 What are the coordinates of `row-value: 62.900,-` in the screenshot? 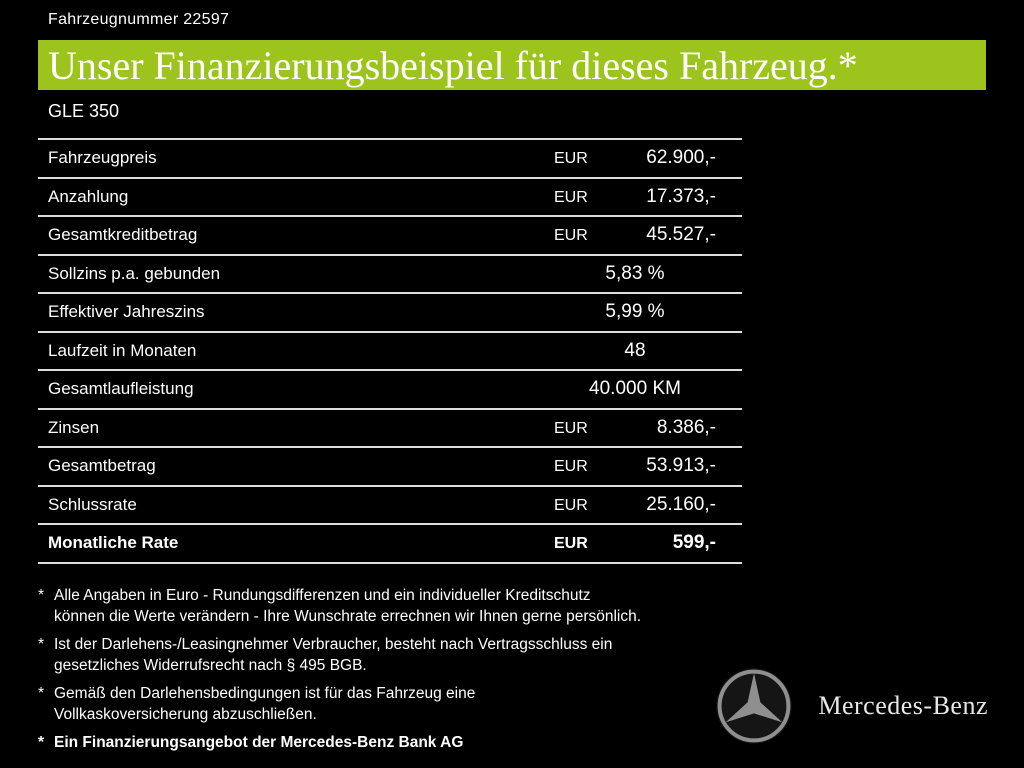 It's located at (681, 158).